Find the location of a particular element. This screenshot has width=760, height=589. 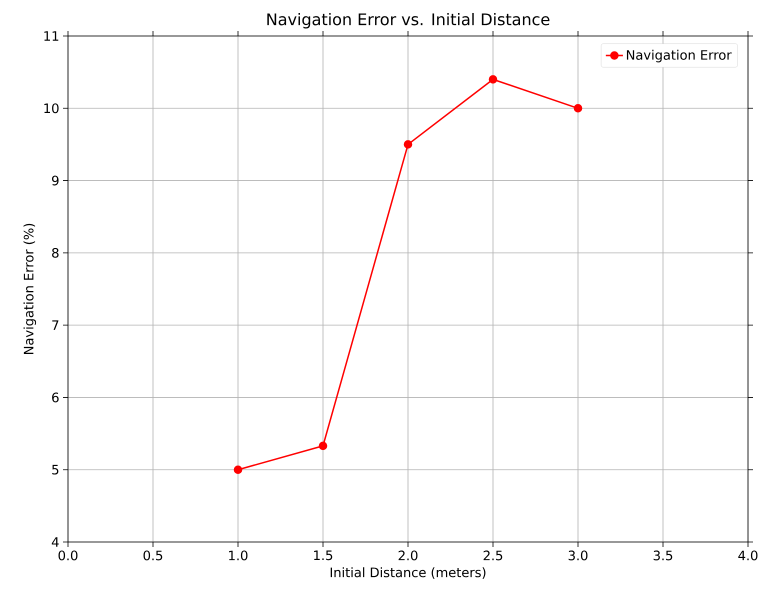

x-tick-label: 0.0 is located at coordinates (68, 555).